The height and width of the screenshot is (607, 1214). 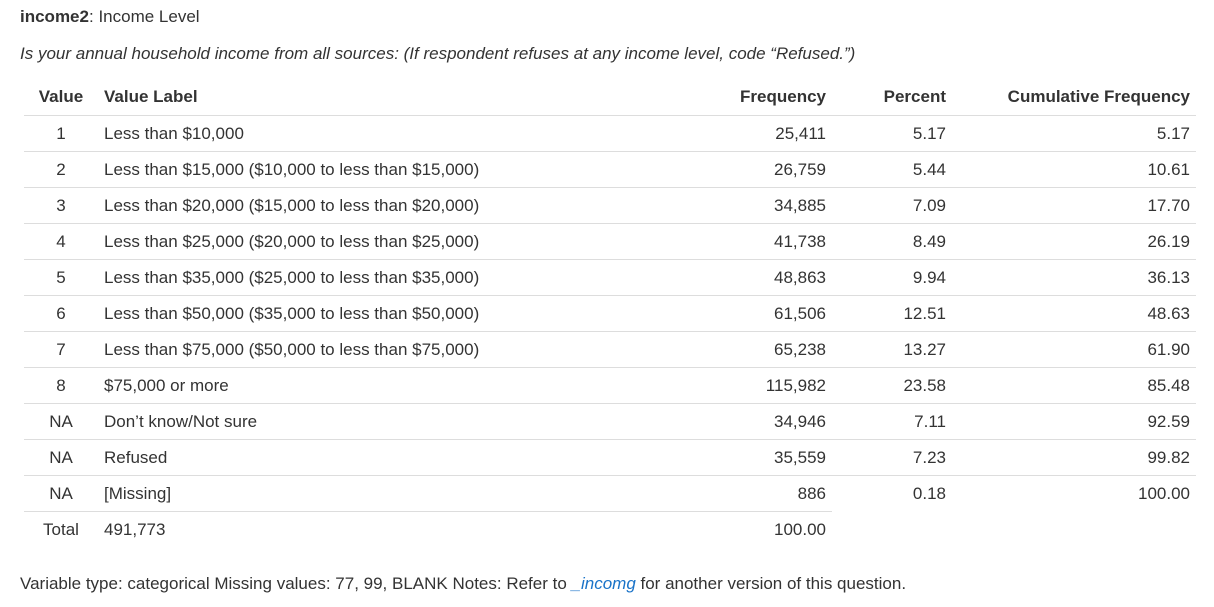 I want to click on cell-value-label: Don’t know/Not sure, so click(x=384, y=421).